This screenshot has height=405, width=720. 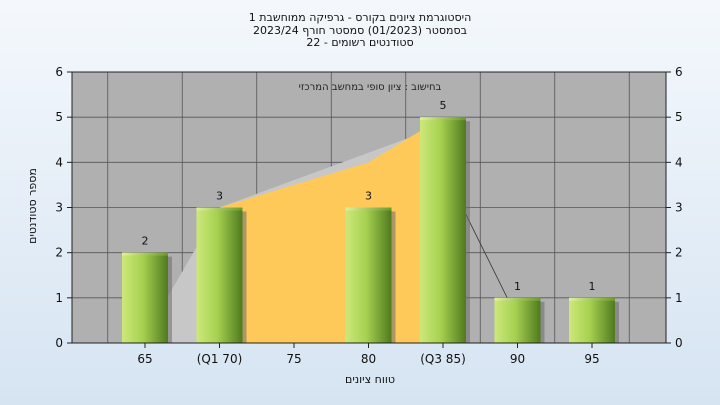 I want to click on y-tick-label-left: 3, so click(x=59, y=208).